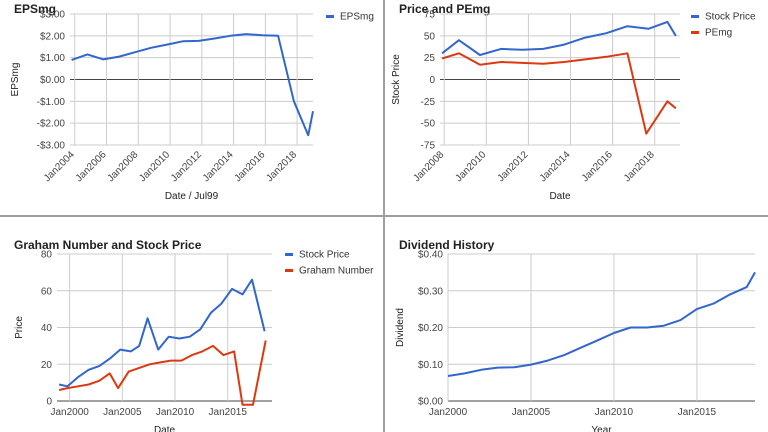 Image resolution: width=768 pixels, height=432 pixels. Describe the element at coordinates (52, 58) in the screenshot. I see `y-tick-label: $1.00` at that location.